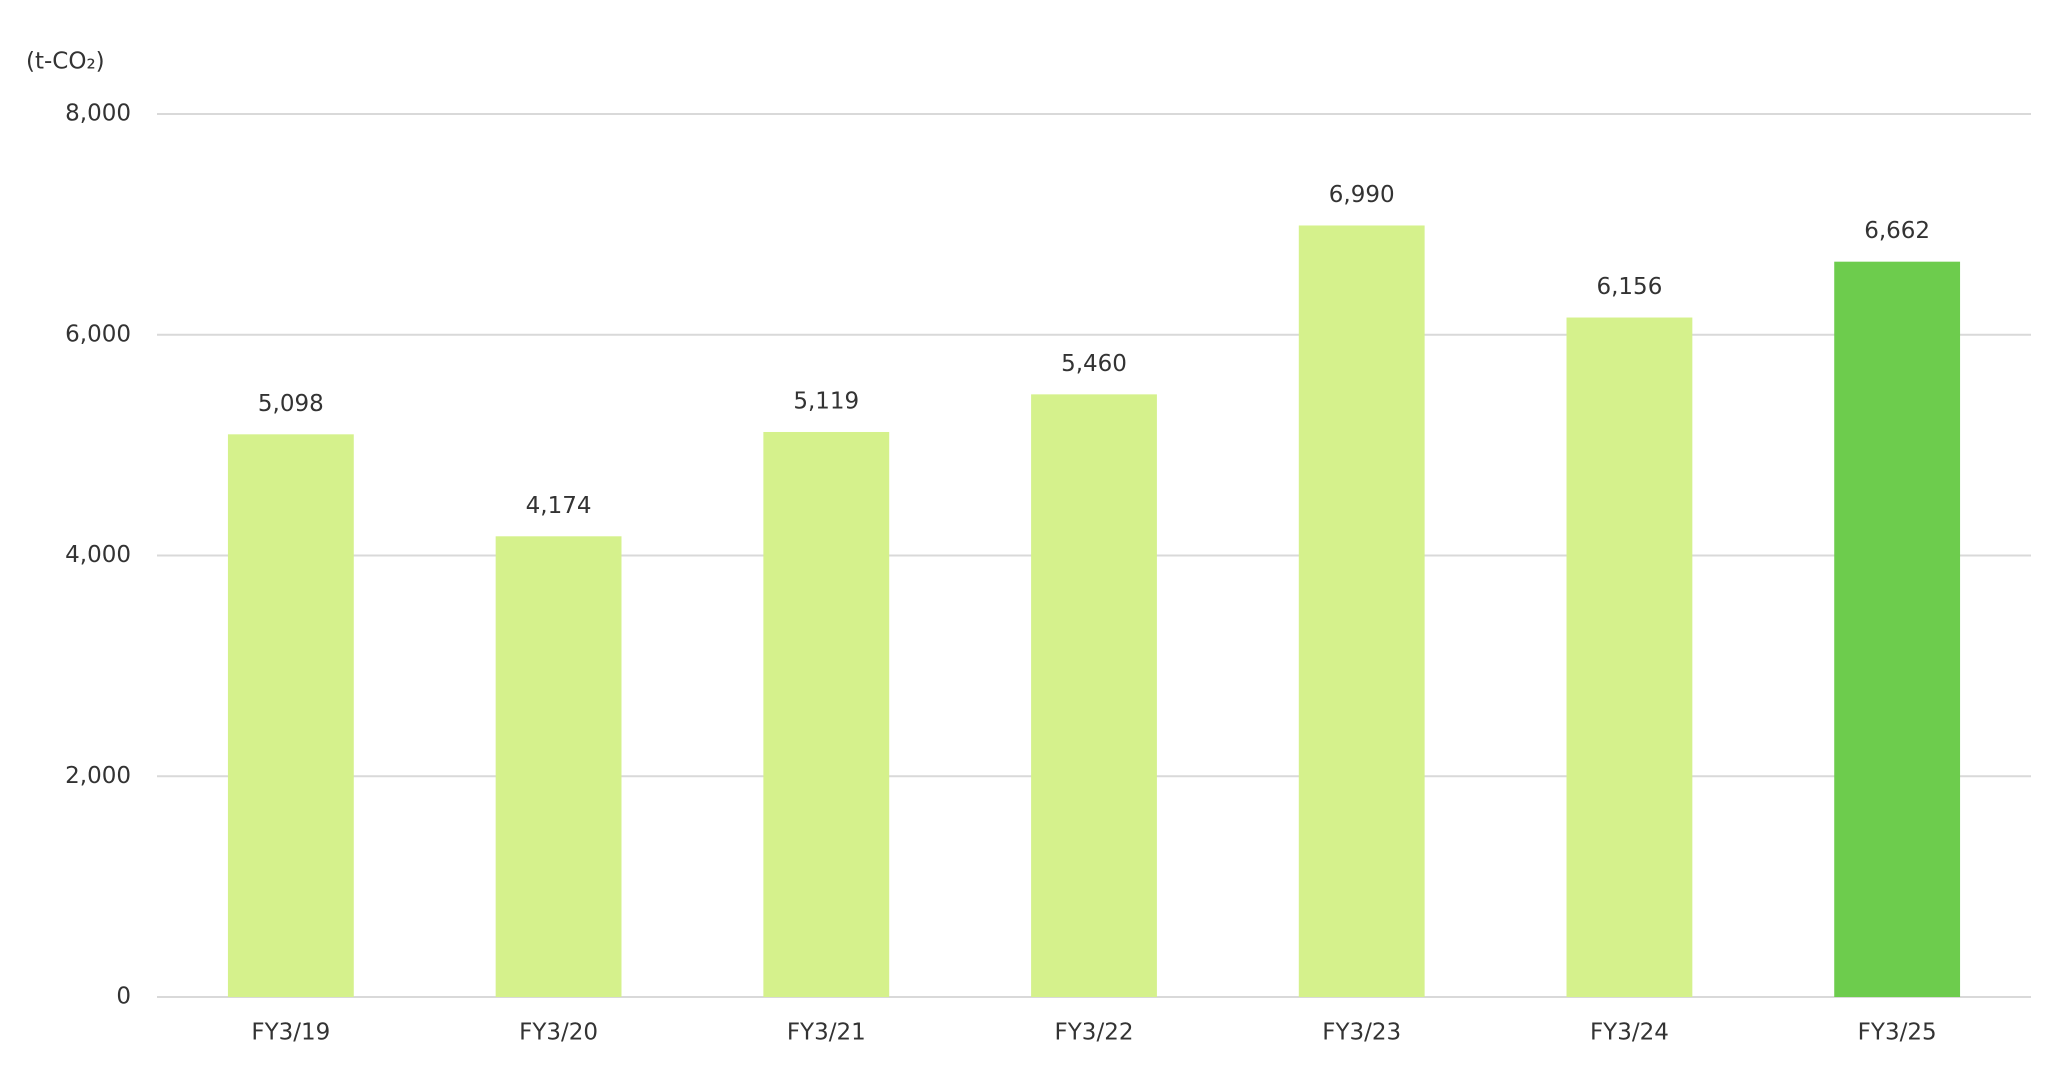 The image size is (2048, 1089). What do you see at coordinates (98, 555) in the screenshot?
I see `y-tick-label: 4,000` at bounding box center [98, 555].